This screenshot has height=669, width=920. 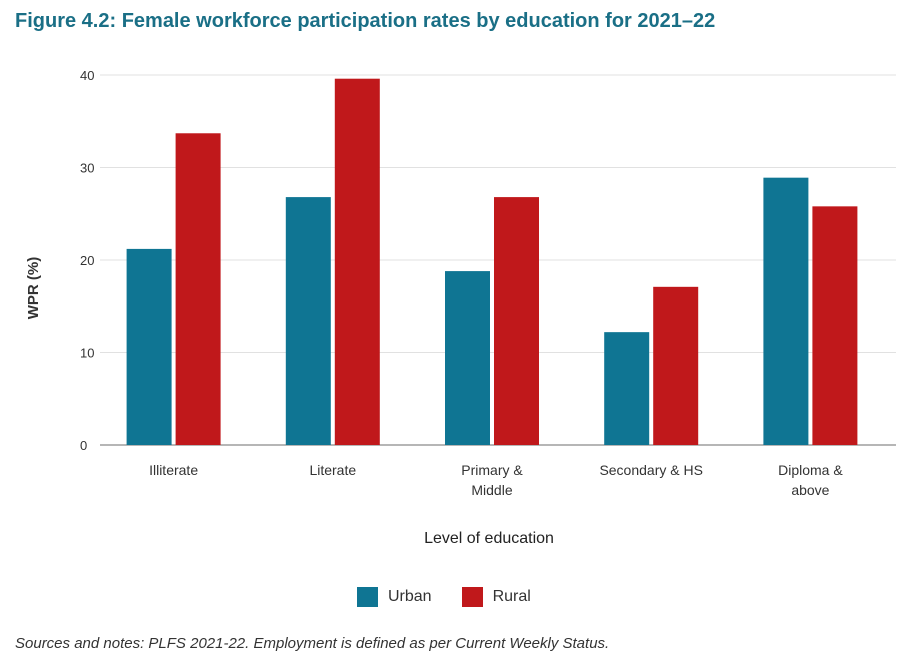 I want to click on legend-label-urban: Urban, so click(x=410, y=596).